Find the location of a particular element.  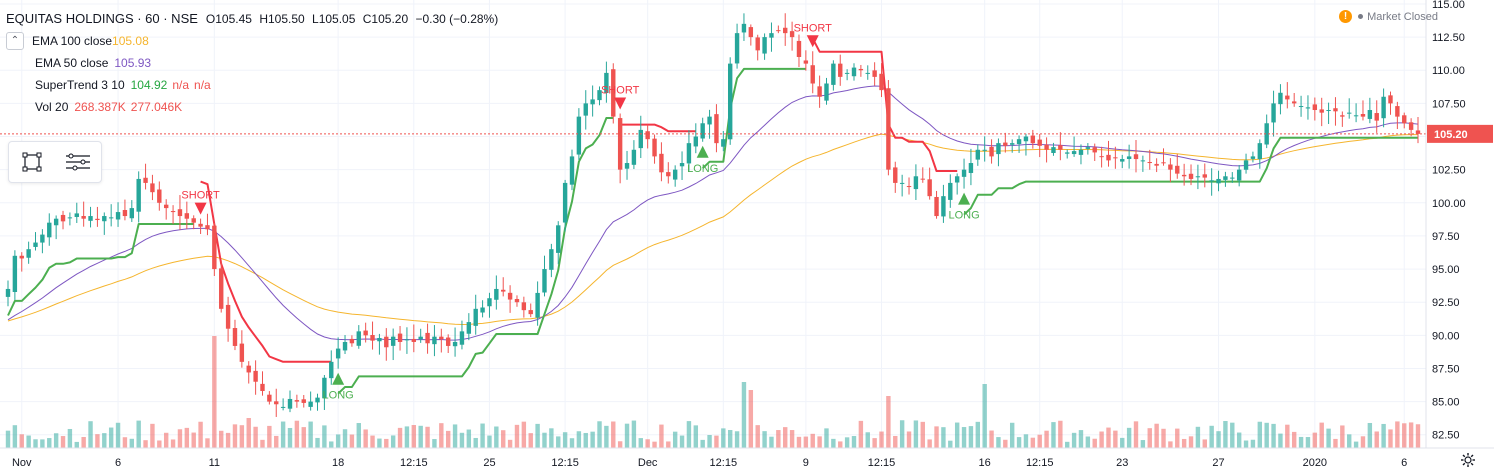

legend-supertrend-name: SuperTrend 3 10 is located at coordinates (80, 85).